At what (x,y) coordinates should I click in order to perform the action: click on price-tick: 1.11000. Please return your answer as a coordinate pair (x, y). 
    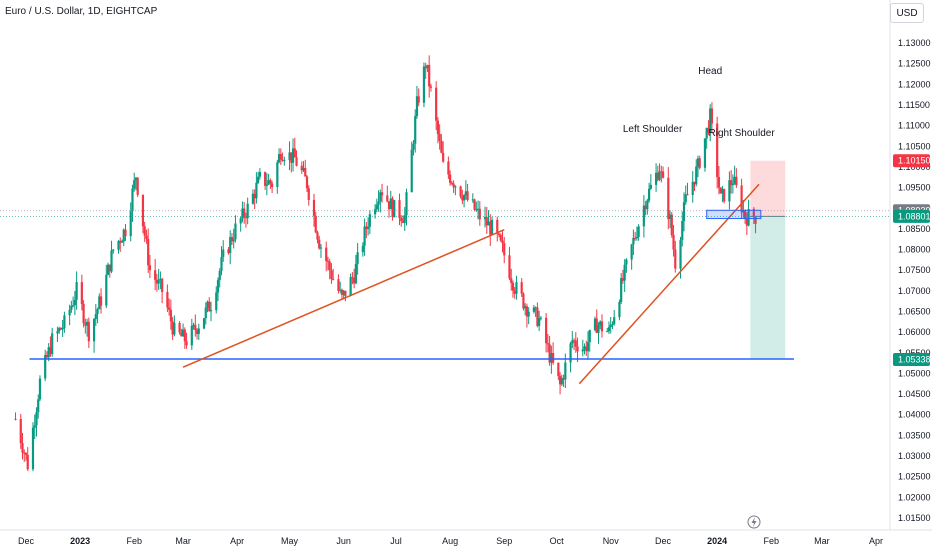
    Looking at the image, I should click on (914, 126).